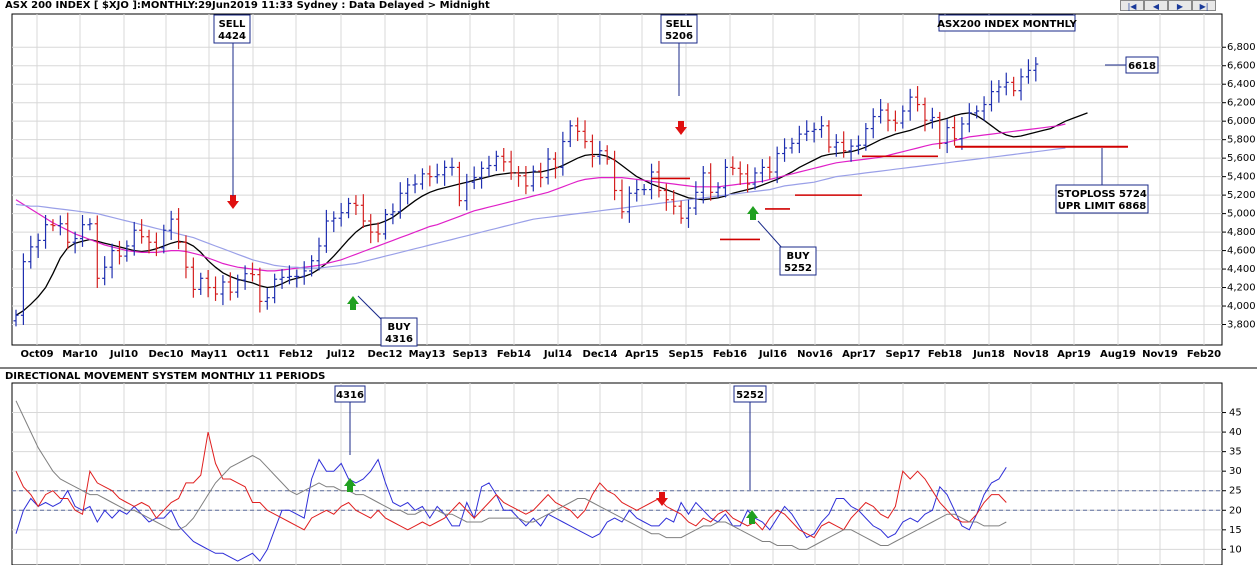  Describe the element at coordinates (798, 268) in the screenshot. I see `buy-signal-label-text: 5252` at that location.